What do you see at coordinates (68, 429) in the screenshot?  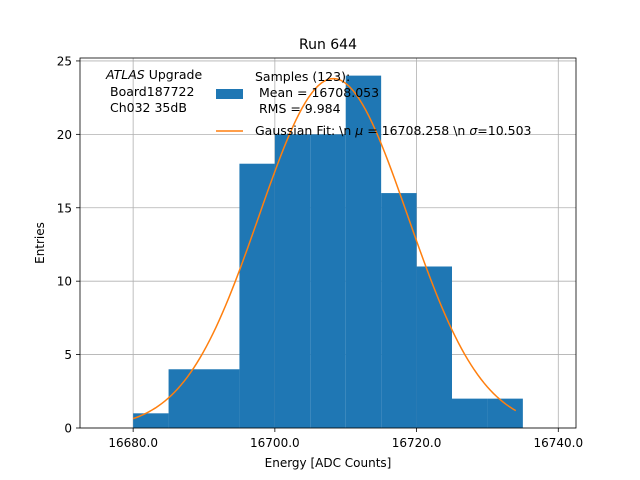 I see `y-tick-label: 0` at bounding box center [68, 429].